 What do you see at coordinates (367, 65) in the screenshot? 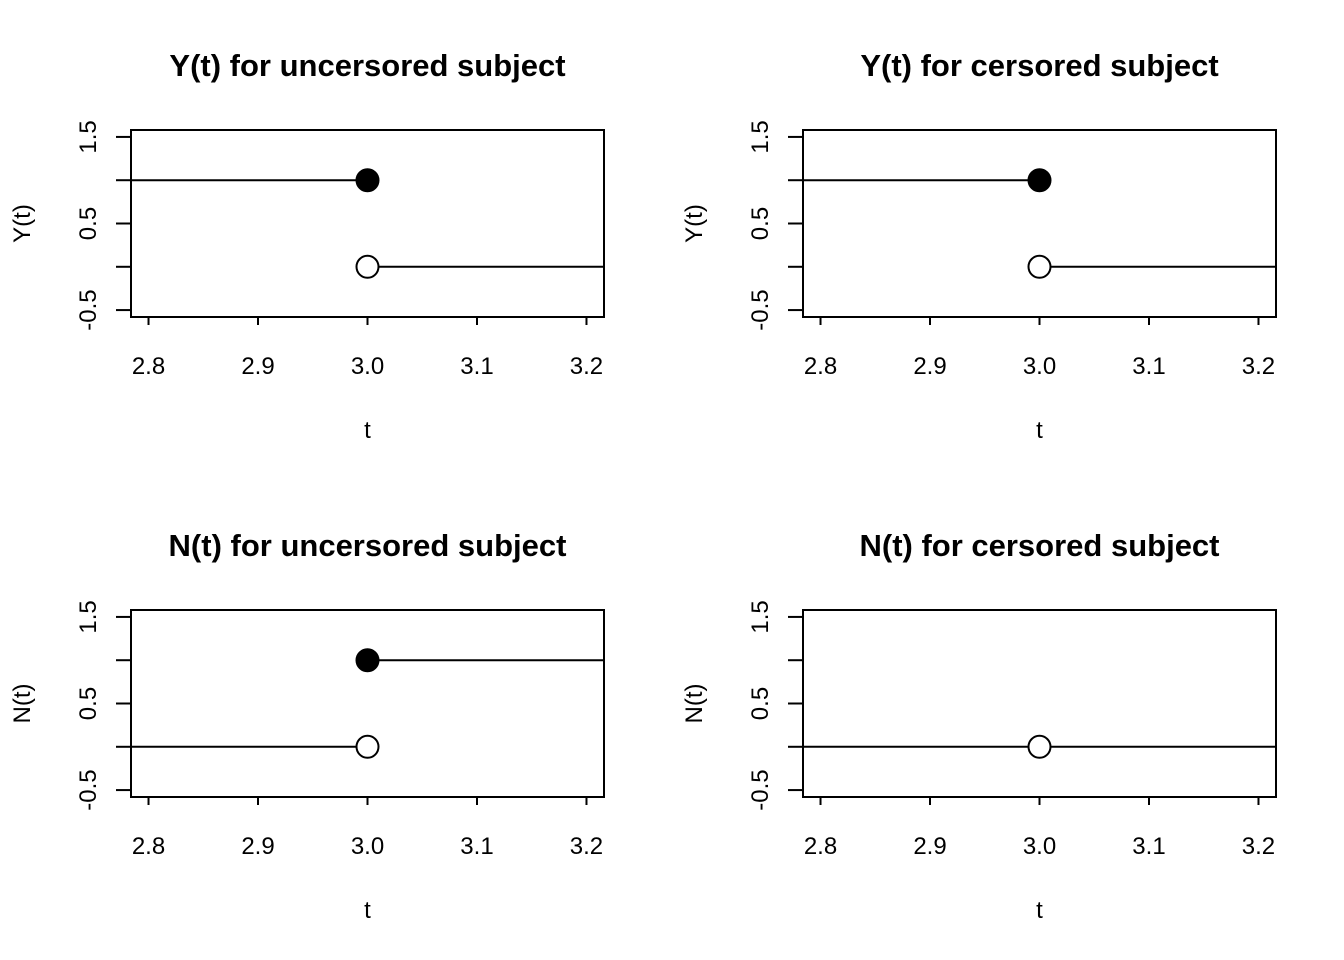
I see `chart-title: Y(t) for uncersored subject` at bounding box center [367, 65].